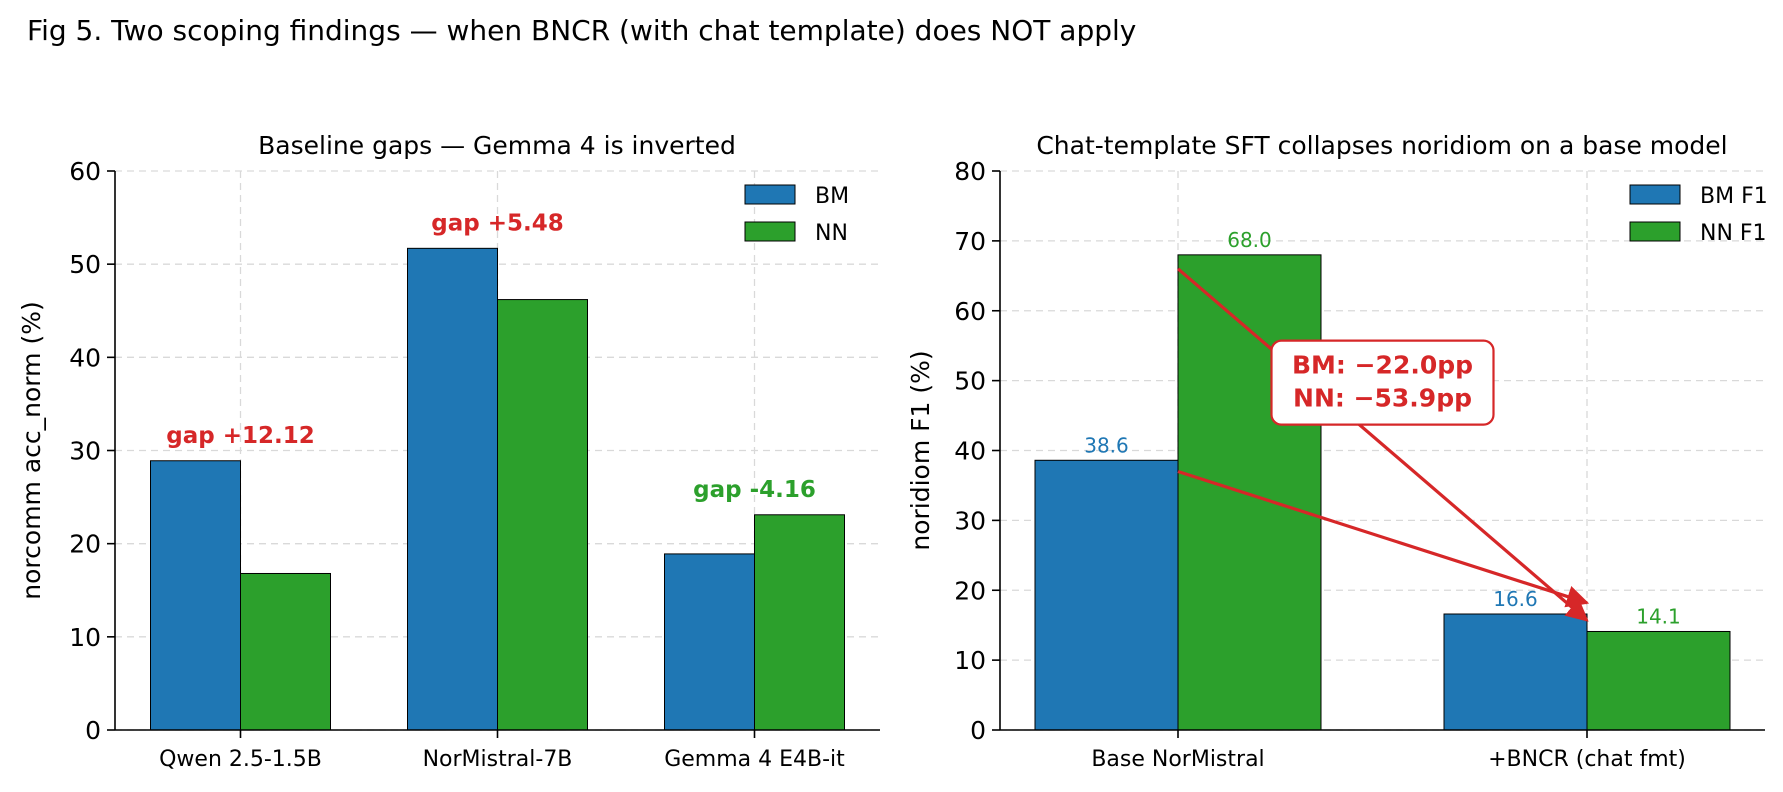  I want to click on x-tick-label: +BNCR (chat fmt), so click(1587, 759).